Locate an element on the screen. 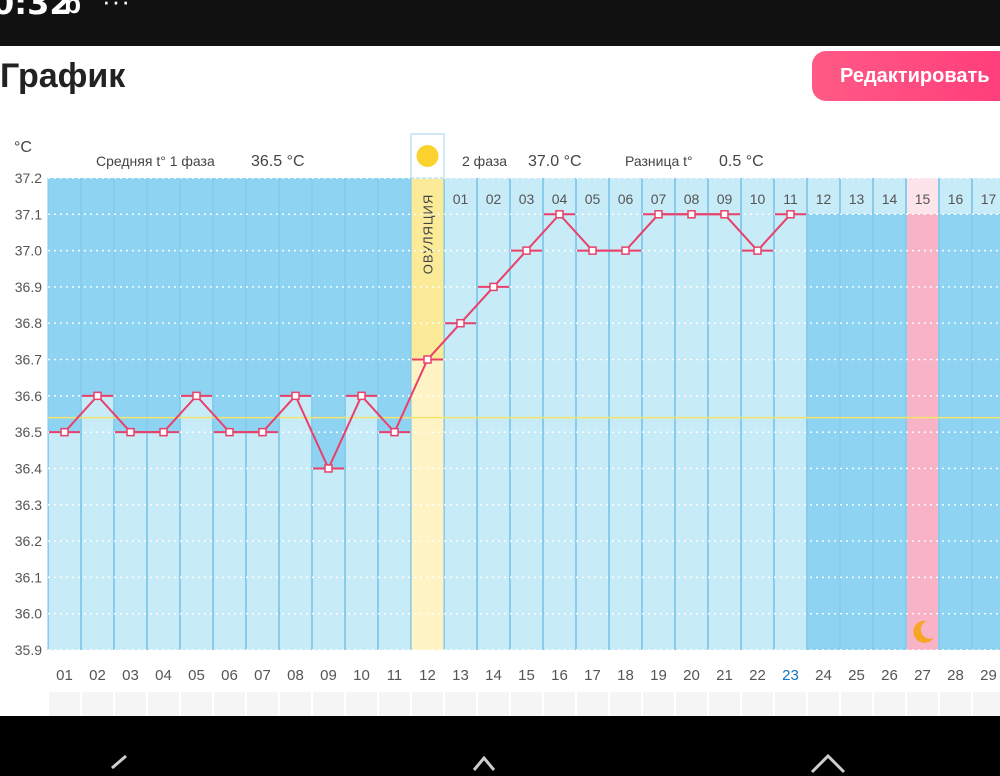 Image resolution: width=1000 pixels, height=776 pixels. period-day-header is located at coordinates (922, 196).